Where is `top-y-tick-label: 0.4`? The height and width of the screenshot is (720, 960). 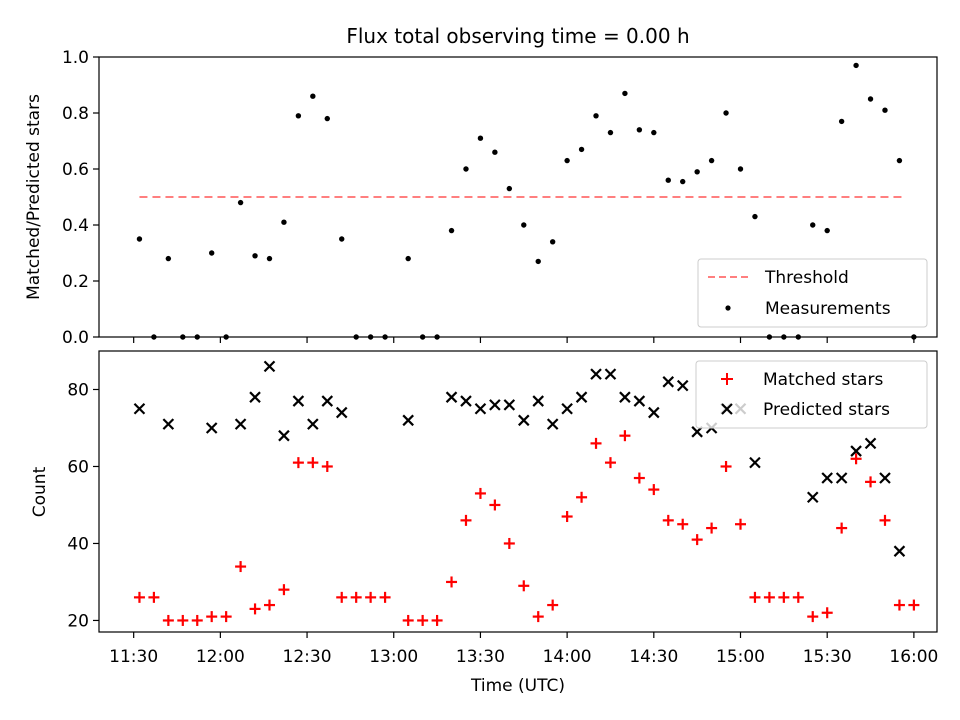
top-y-tick-label: 0.4 is located at coordinates (75, 226).